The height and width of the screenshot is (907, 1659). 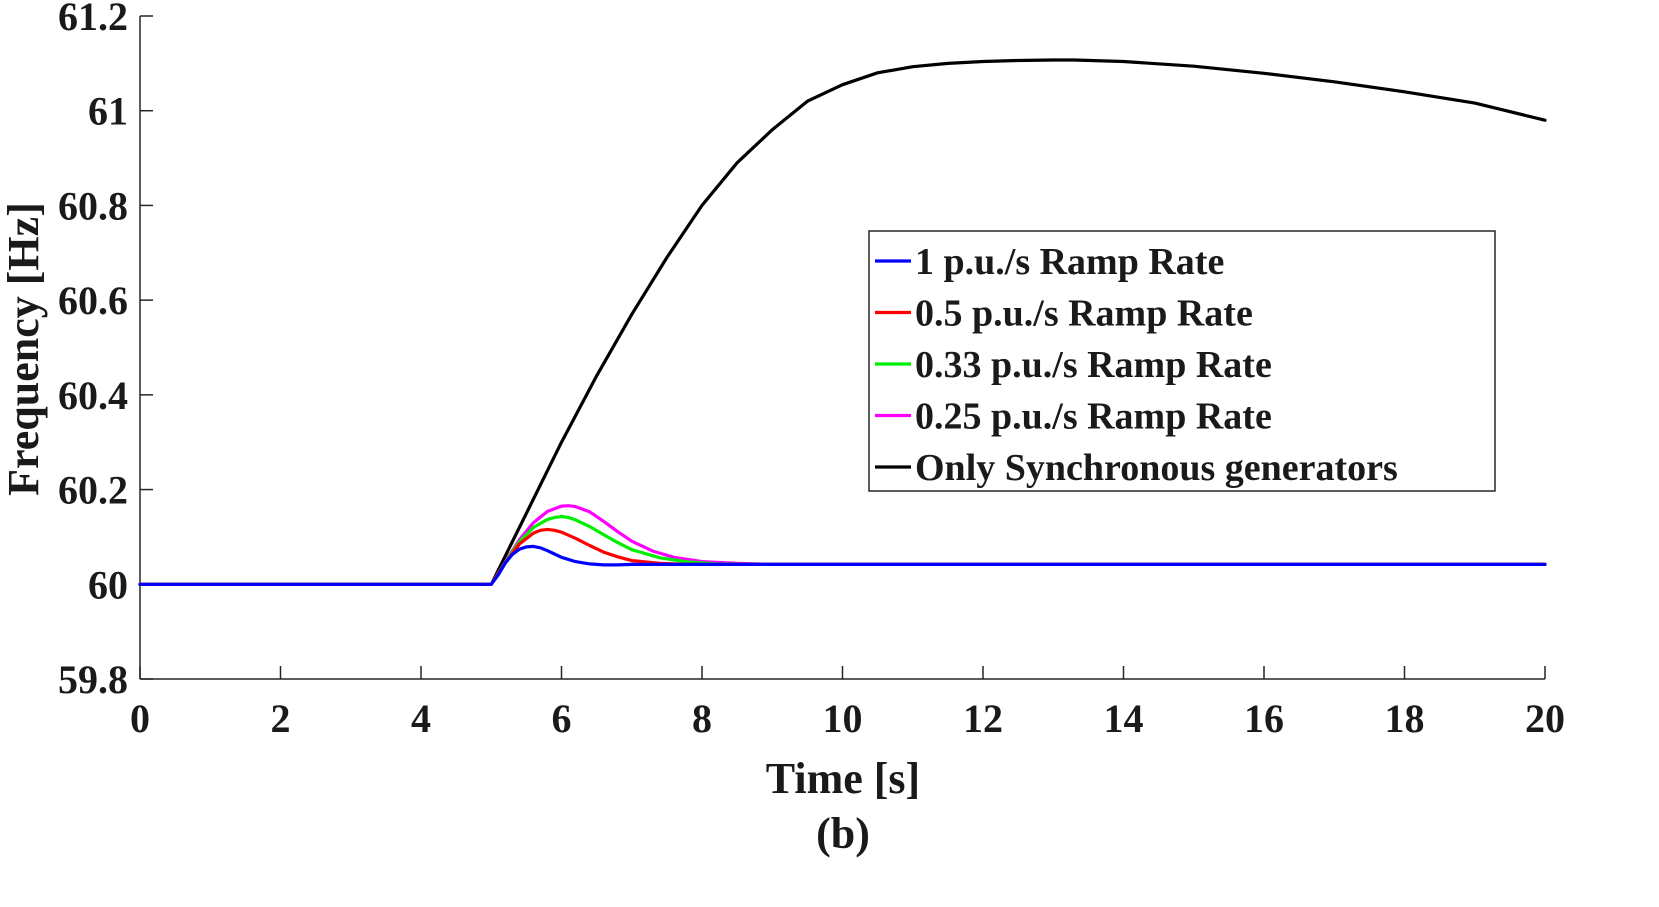 I want to click on x-tick-label: 12, so click(x=983, y=718).